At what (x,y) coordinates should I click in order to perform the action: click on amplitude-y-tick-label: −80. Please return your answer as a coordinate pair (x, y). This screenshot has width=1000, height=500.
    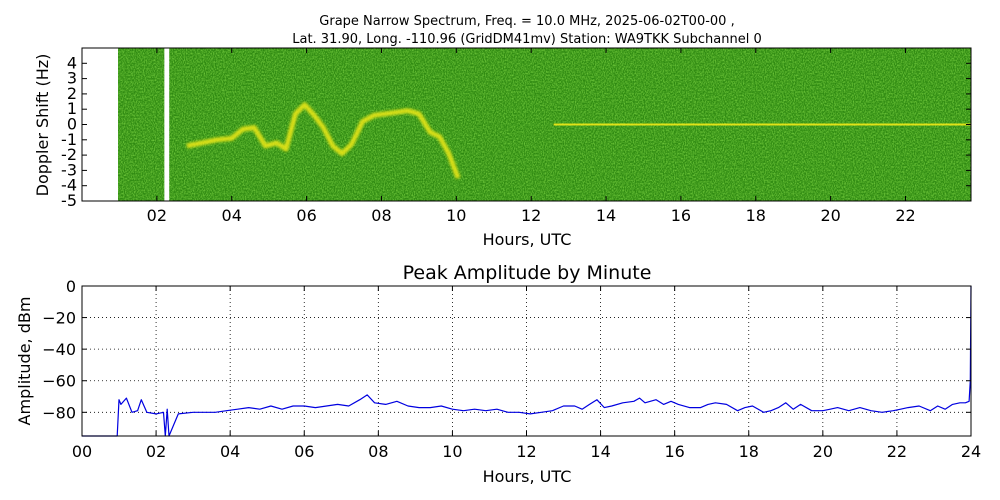
    Looking at the image, I should click on (59, 412).